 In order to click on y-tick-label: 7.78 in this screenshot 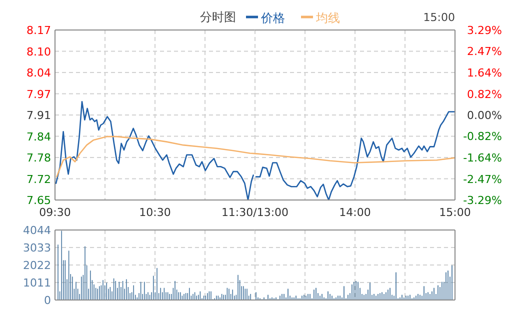, I will do `click(38, 158)`.